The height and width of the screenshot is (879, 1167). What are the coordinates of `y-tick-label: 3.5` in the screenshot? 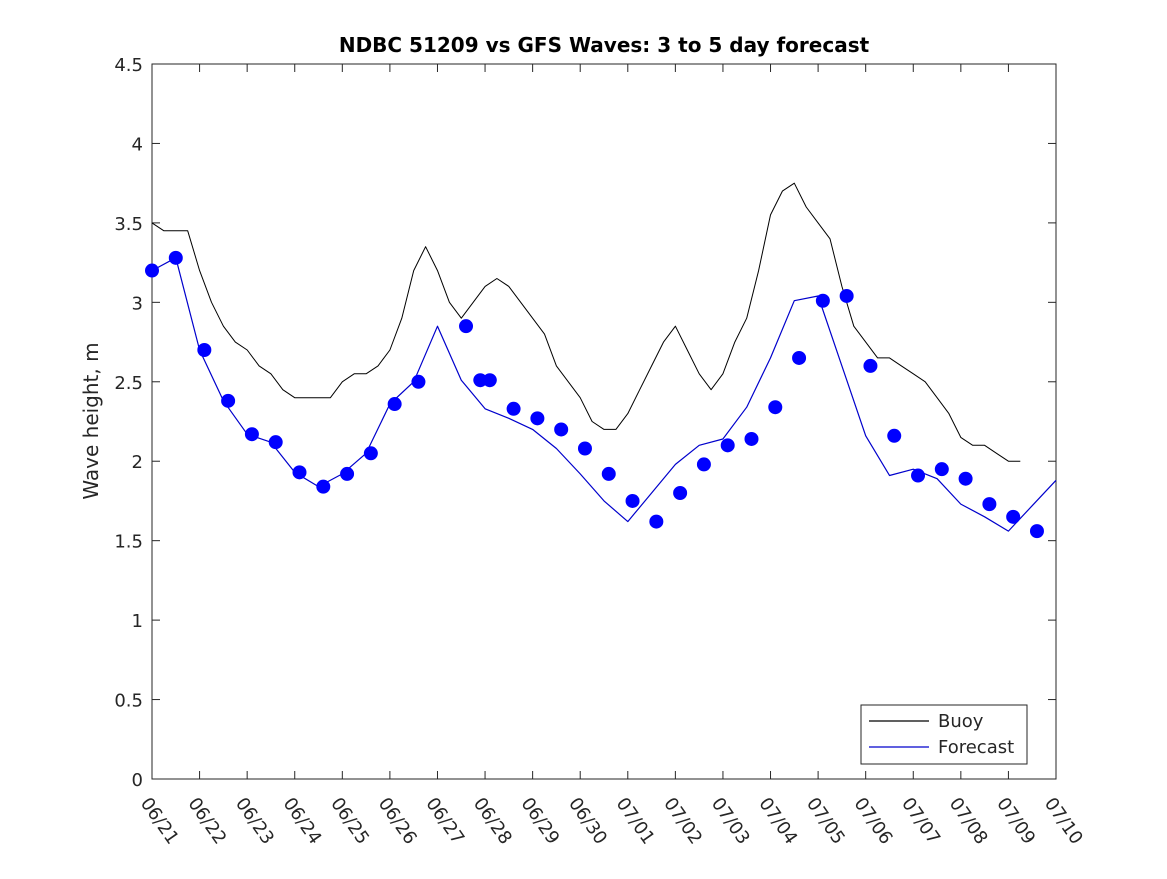 It's located at (128, 224).